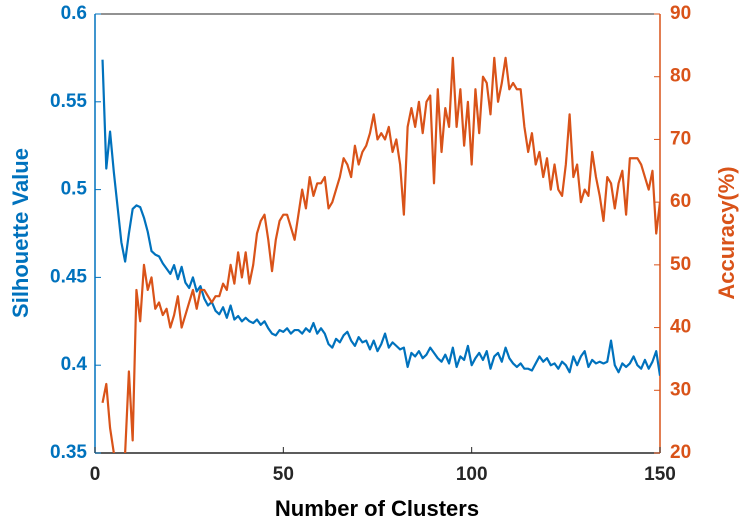 The height and width of the screenshot is (528, 746). I want to click on y2-tick-label: 20, so click(680, 452).